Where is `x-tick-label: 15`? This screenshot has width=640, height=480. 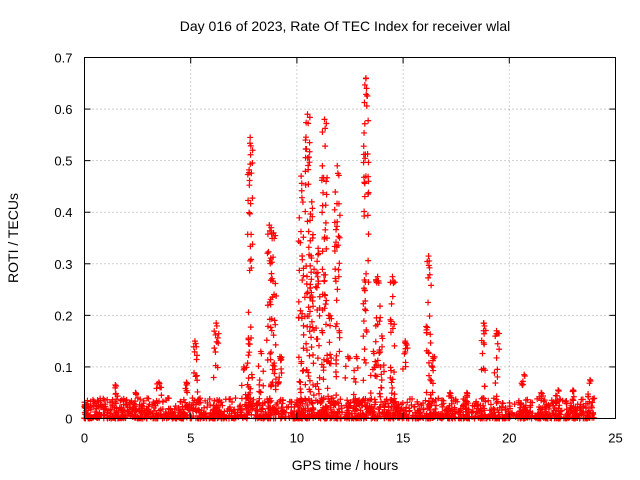 x-tick-label: 15 is located at coordinates (403, 438).